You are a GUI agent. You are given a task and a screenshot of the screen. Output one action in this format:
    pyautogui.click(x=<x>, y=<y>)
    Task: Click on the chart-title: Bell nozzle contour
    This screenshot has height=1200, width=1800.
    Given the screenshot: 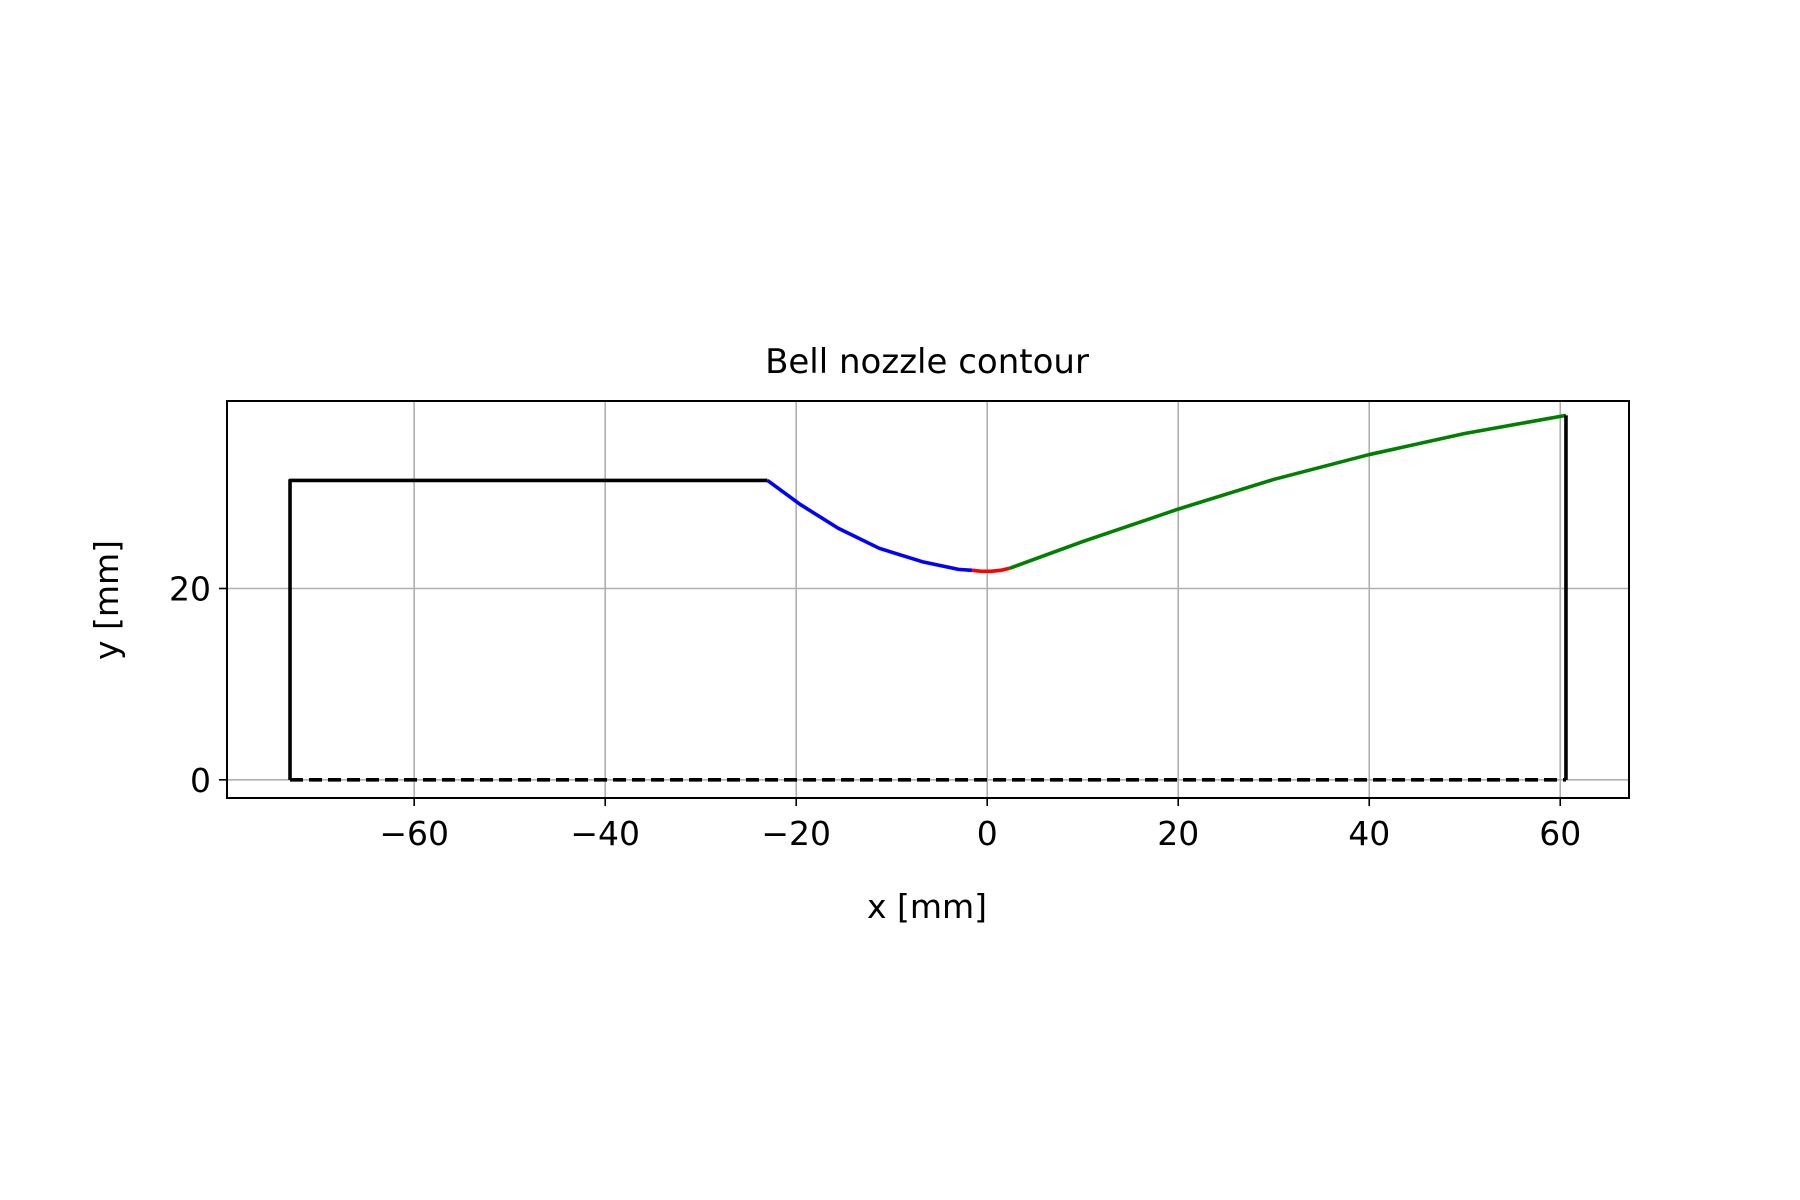 What is the action you would take?
    pyautogui.click(x=927, y=362)
    